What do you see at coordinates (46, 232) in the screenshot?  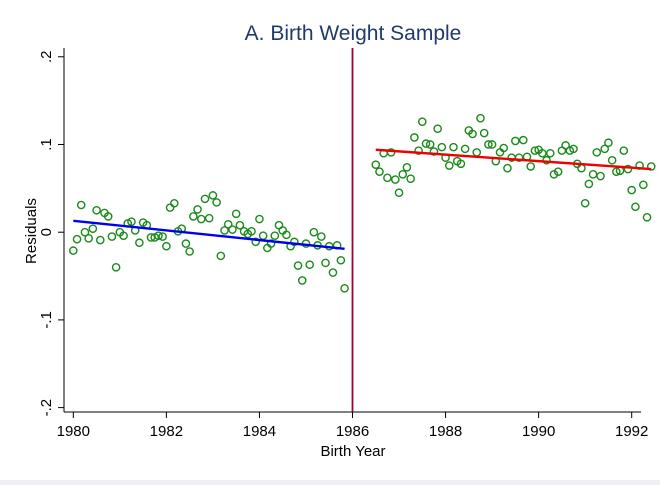 I see `y-tick-label: 0` at bounding box center [46, 232].